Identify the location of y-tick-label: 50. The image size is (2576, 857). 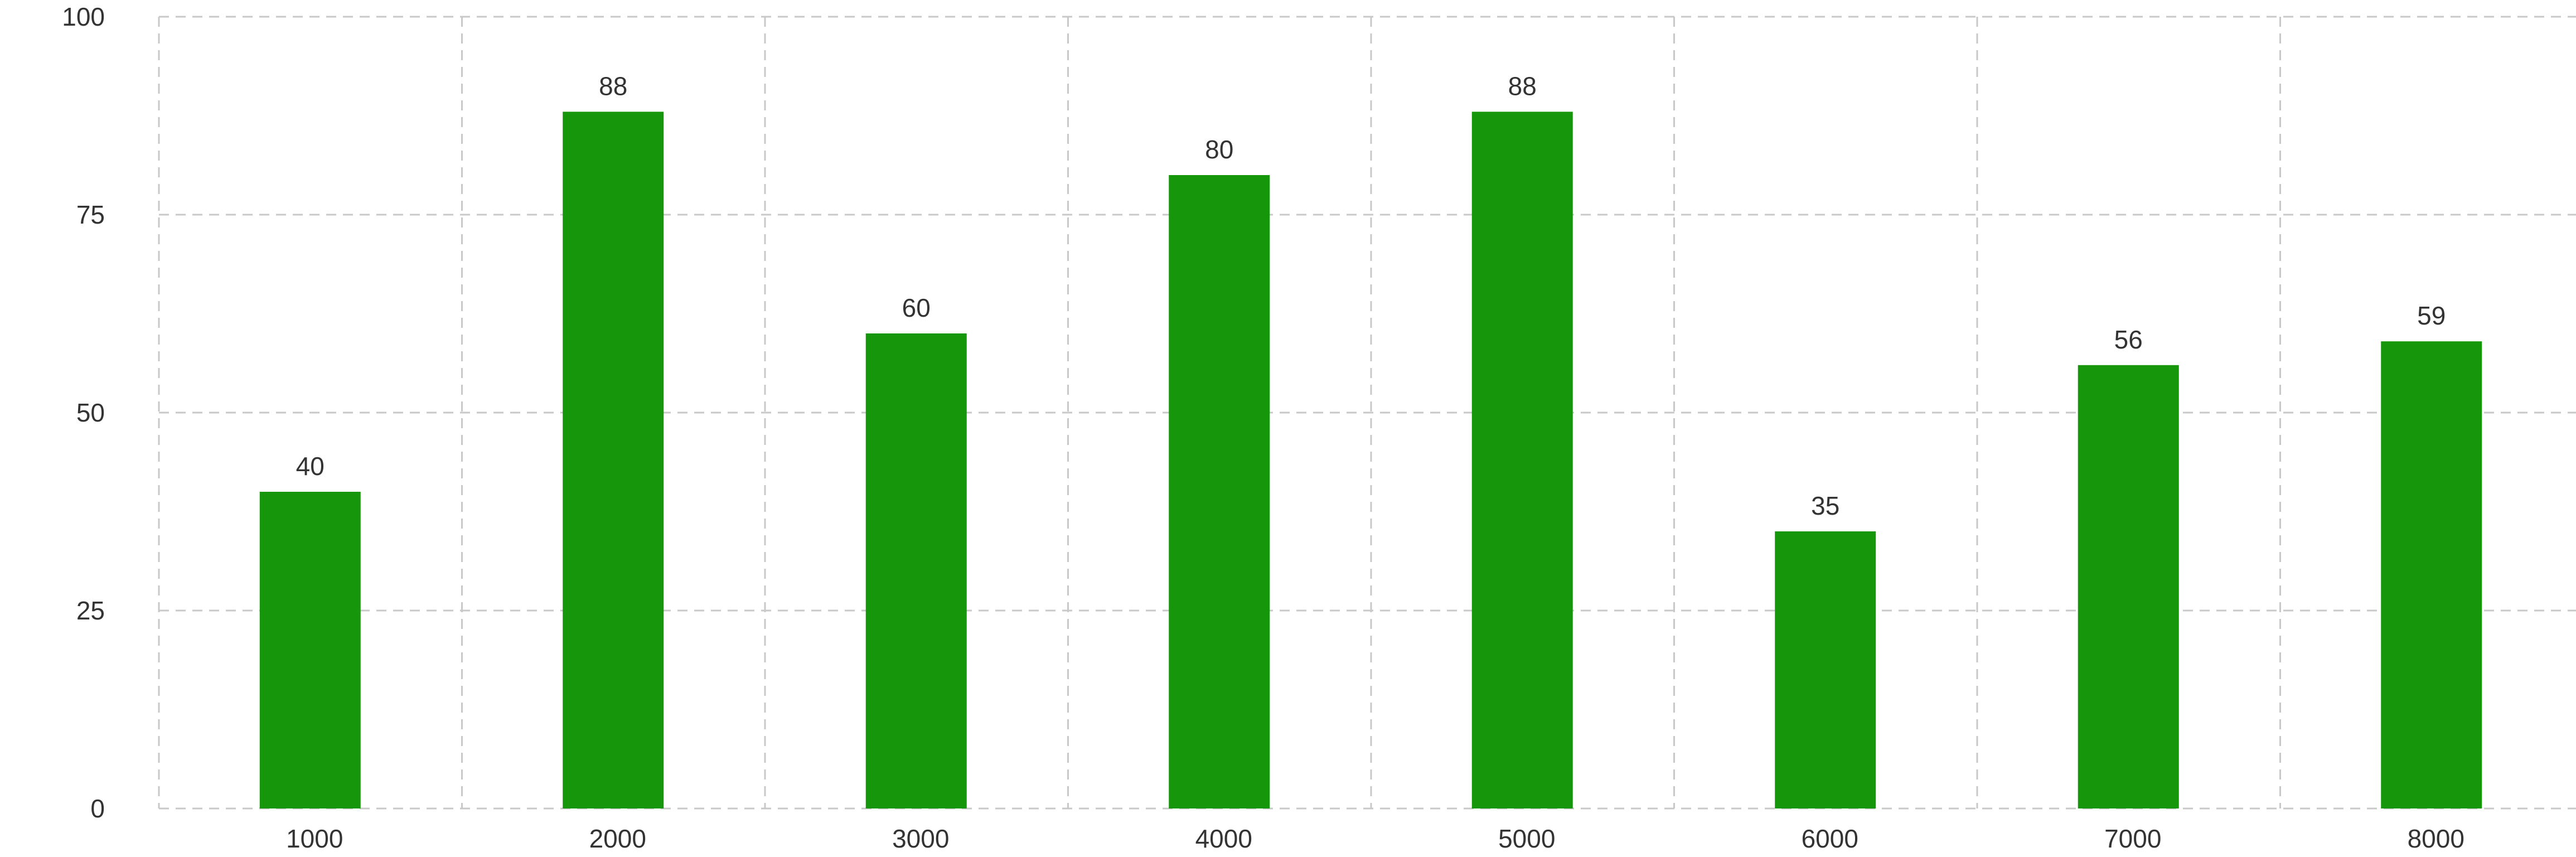
(91, 412).